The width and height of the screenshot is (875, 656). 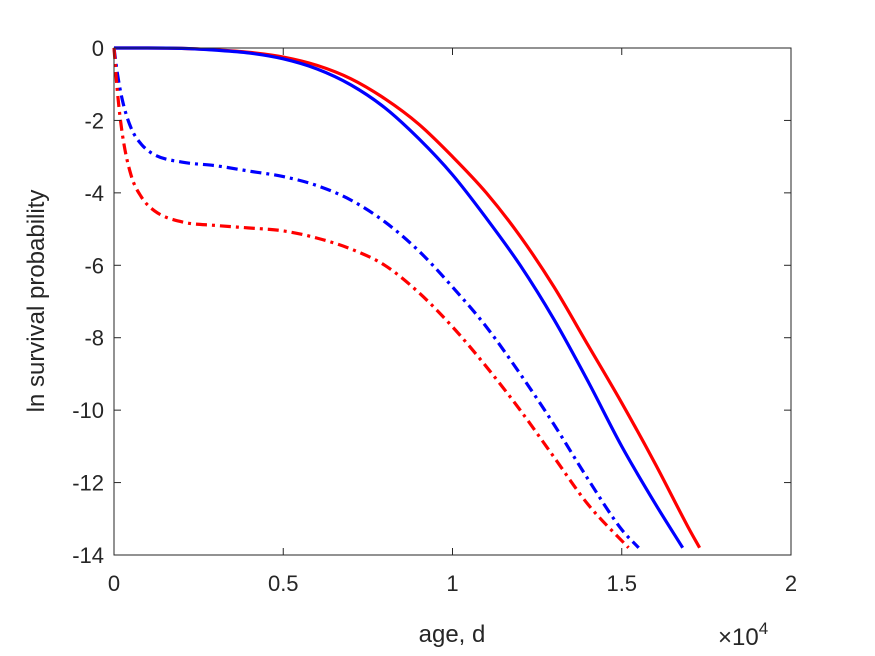 I want to click on y-tick-label: -8, so click(x=94, y=338).